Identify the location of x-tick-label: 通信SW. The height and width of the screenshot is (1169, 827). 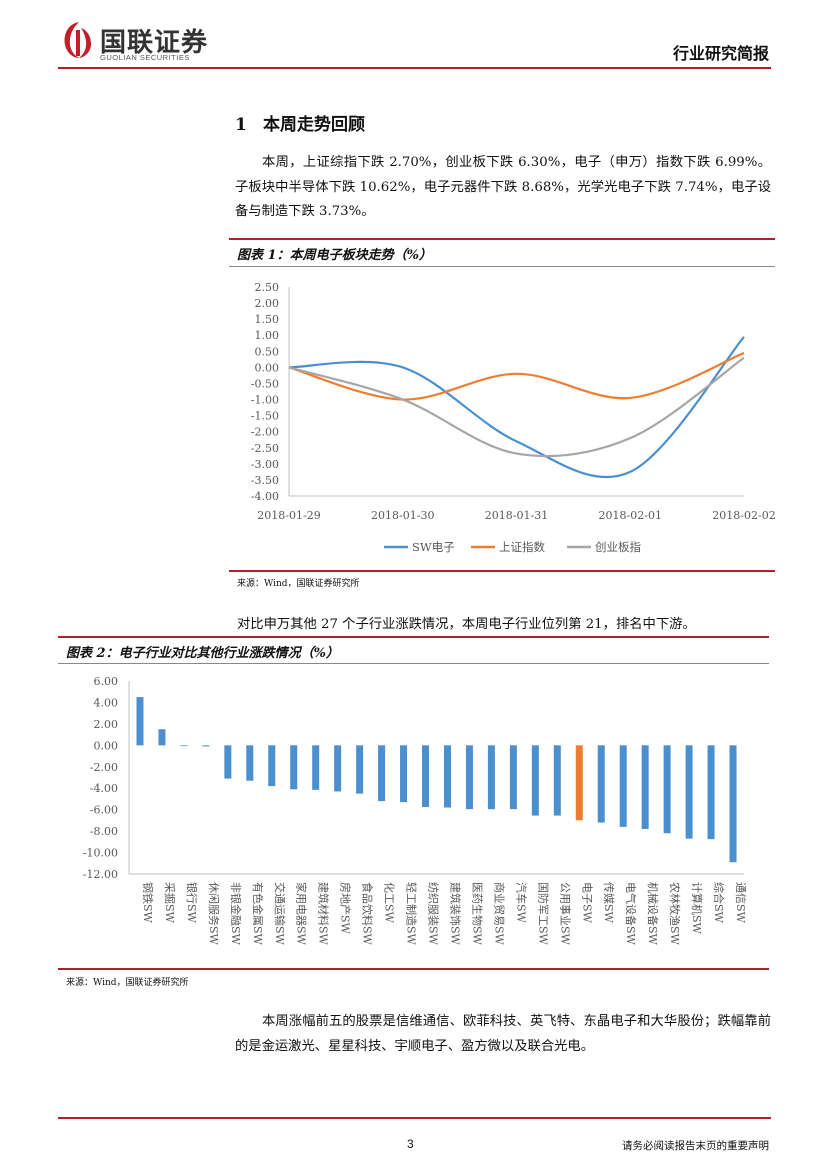
(740, 903).